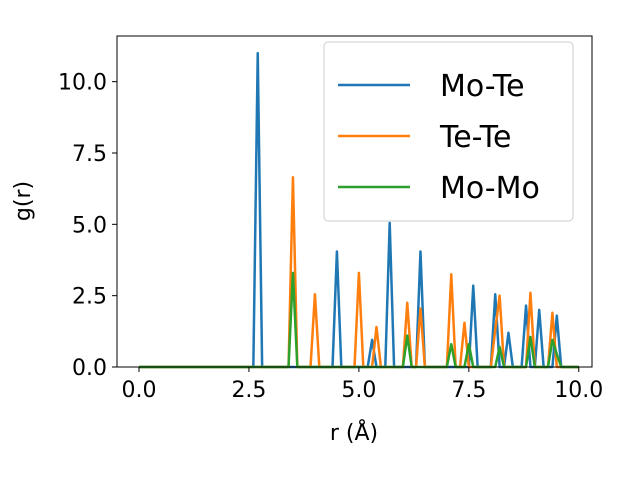 This screenshot has width=640, height=480. I want to click on legend-label-te-te: Te-Te, so click(475, 137).